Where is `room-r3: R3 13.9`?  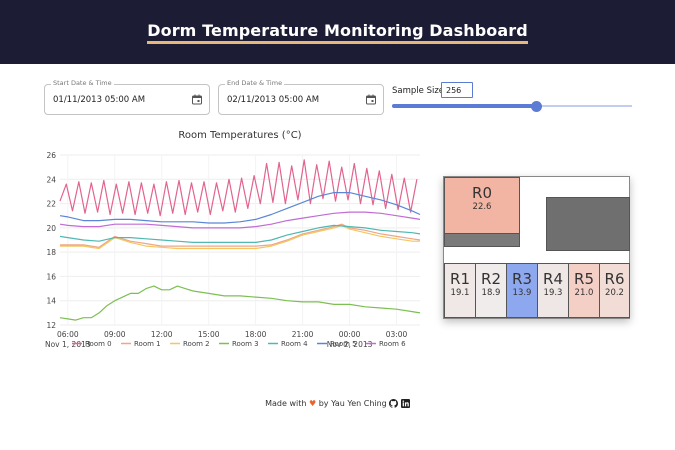
room-r3: R3 13.9 is located at coordinates (522, 290).